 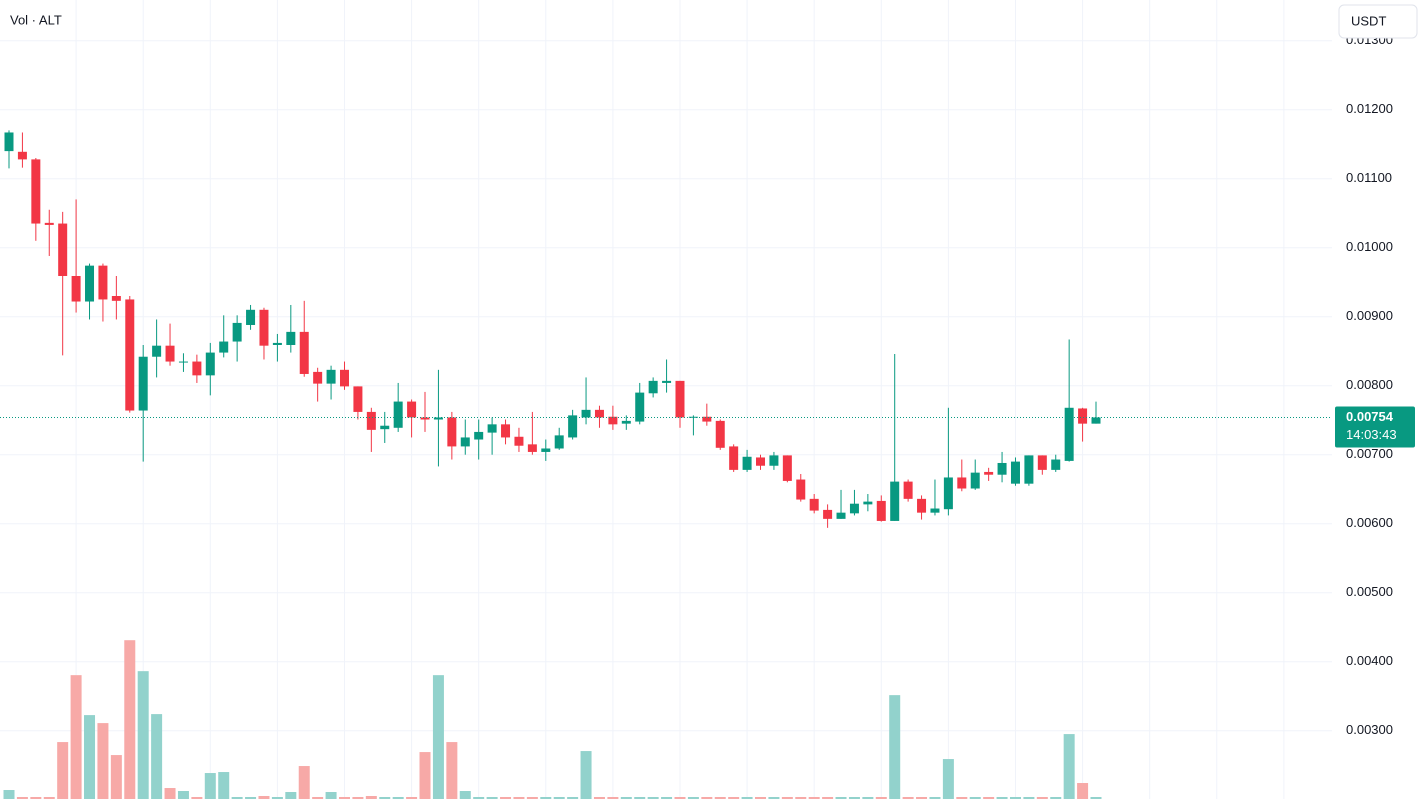 What do you see at coordinates (1368, 20) in the screenshot?
I see `currency-label: USDT` at bounding box center [1368, 20].